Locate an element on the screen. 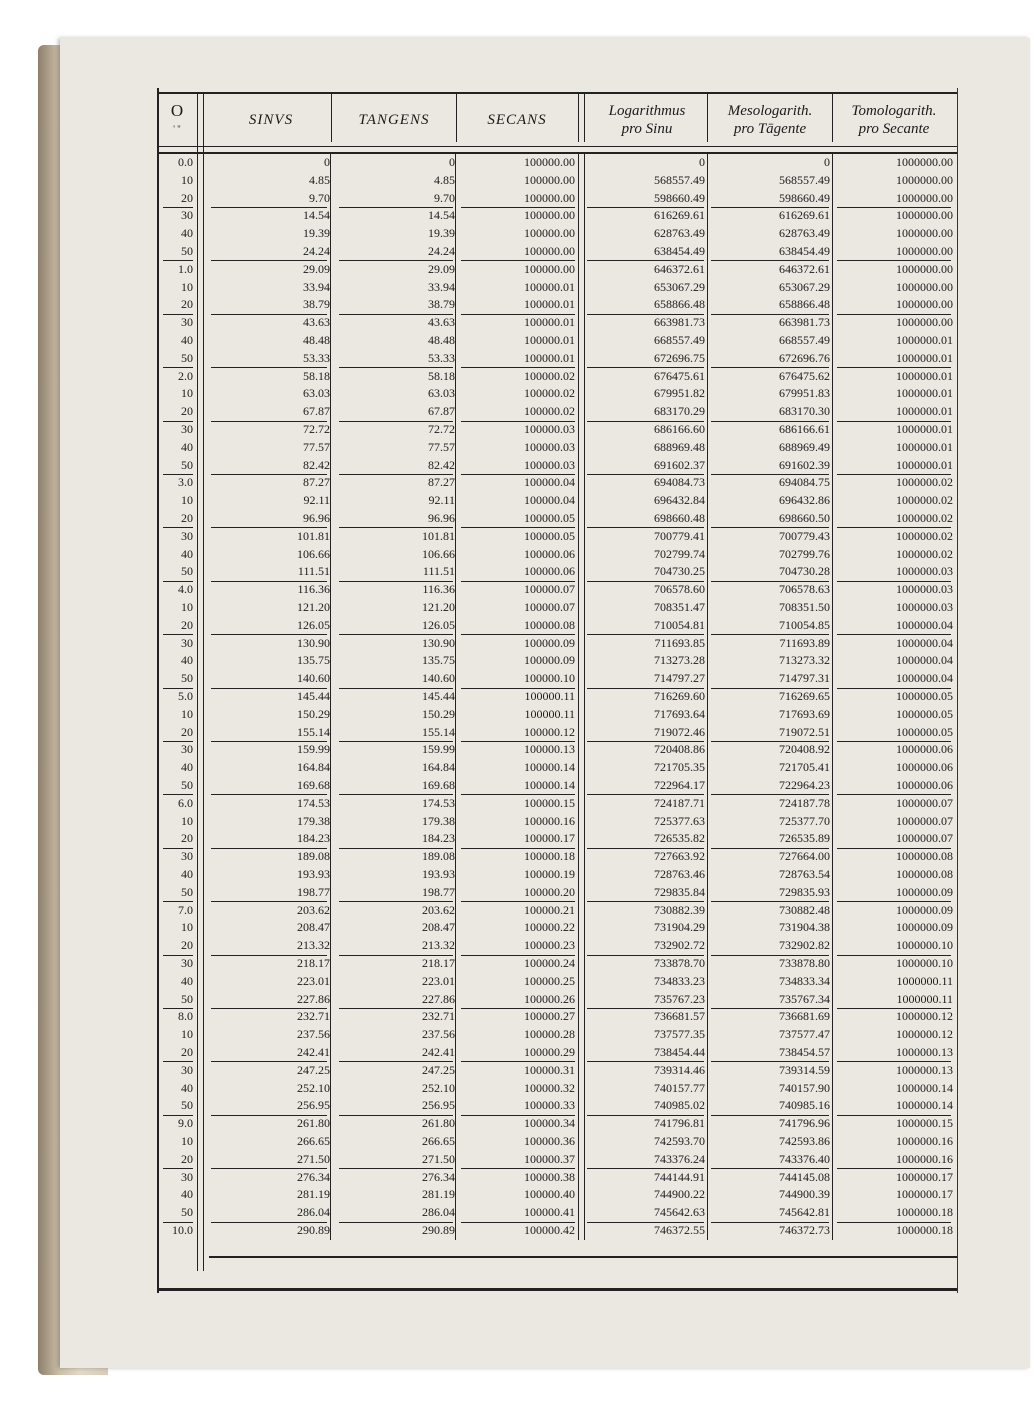 This screenshot has width=1034, height=1417. secans-cell: 100000.42 is located at coordinates (549, 1230).